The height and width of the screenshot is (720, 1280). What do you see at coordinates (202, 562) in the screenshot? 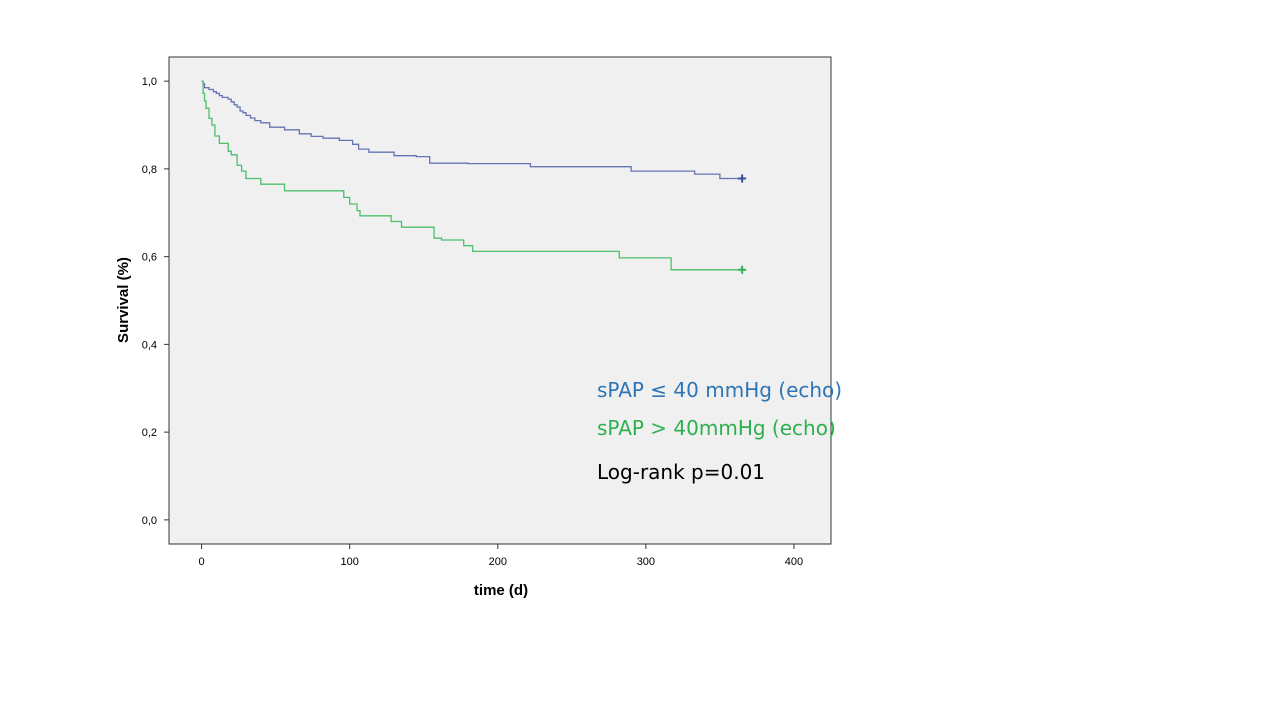
I see `x-tick-label: 0` at bounding box center [202, 562].